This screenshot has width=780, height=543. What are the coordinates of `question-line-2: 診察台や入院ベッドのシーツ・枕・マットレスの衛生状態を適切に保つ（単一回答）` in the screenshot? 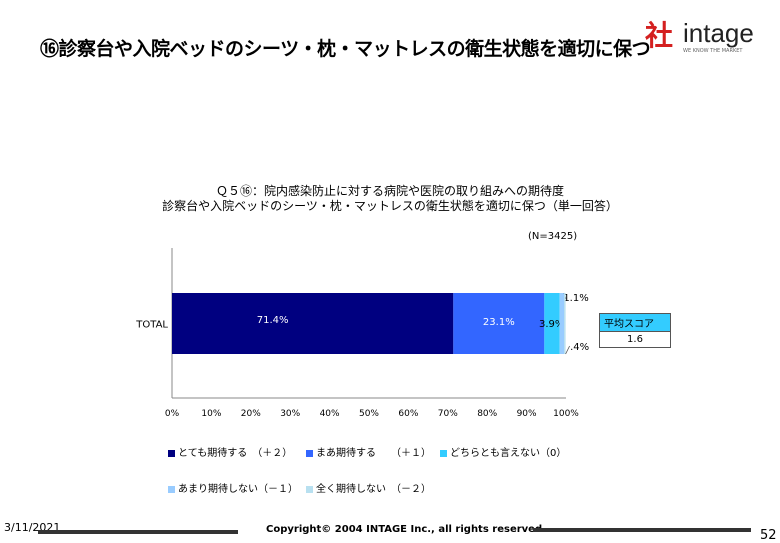 It's located at (390, 206).